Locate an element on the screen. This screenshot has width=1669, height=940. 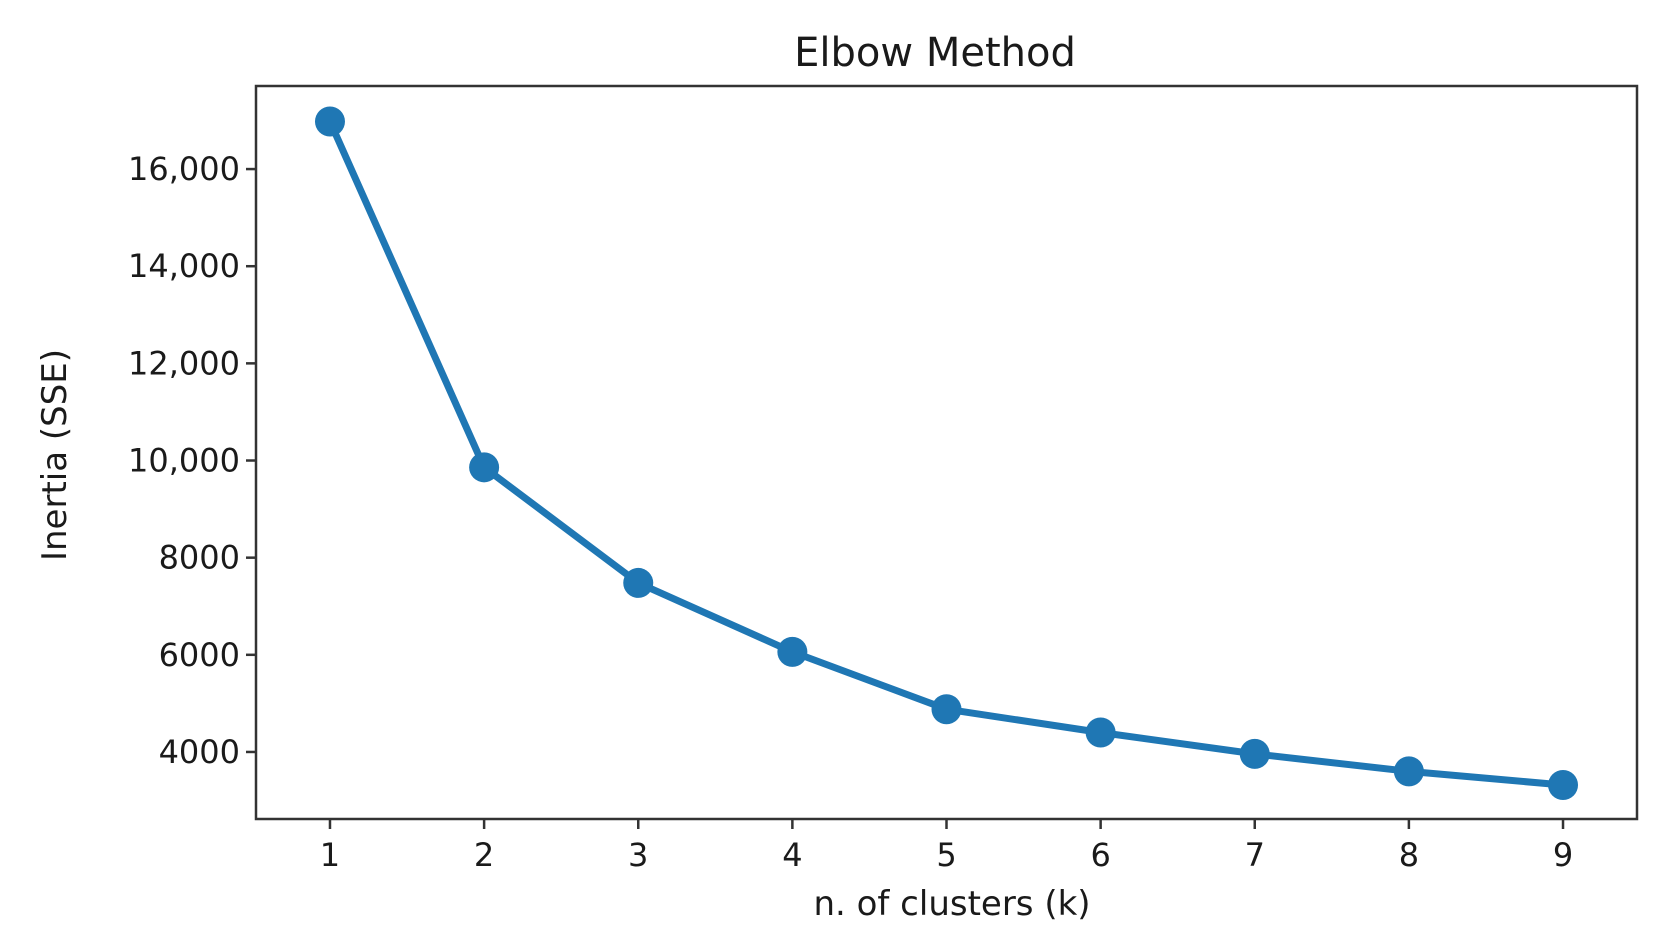
x-tick-label-3: 3 is located at coordinates (638, 855).